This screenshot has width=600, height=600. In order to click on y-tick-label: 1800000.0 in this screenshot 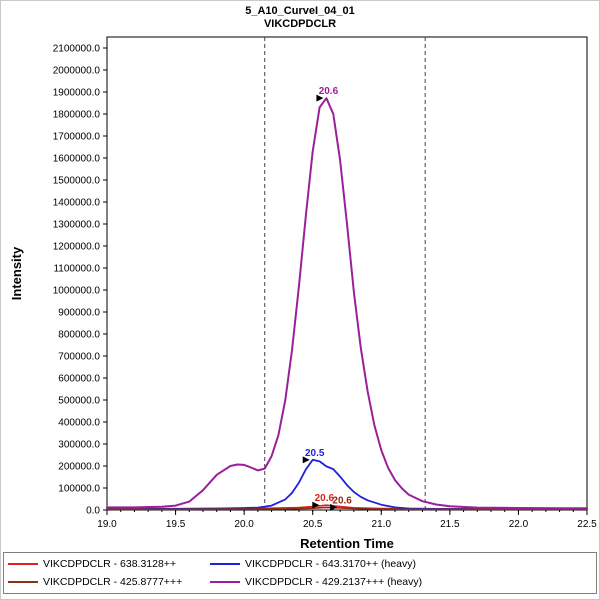, I will do `click(77, 115)`.